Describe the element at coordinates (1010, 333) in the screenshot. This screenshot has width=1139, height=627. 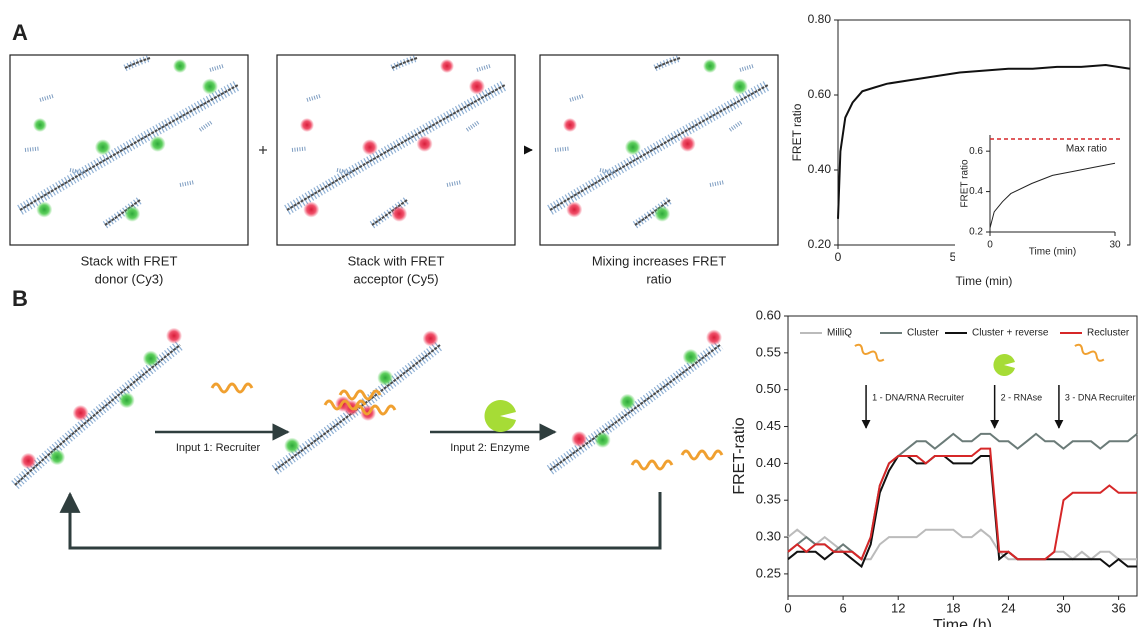
I see `legend-label: Cluster + reverse` at that location.